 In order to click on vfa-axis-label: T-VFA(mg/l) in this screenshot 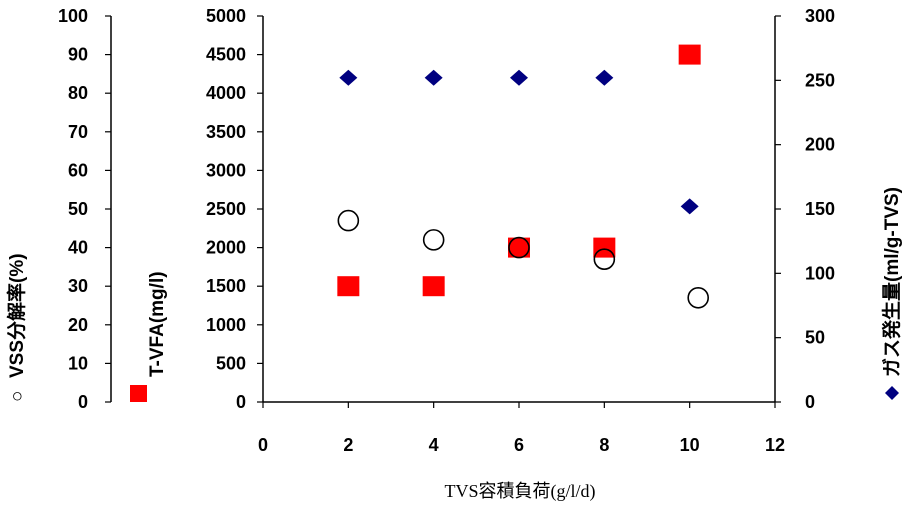, I will do `click(157, 324)`.